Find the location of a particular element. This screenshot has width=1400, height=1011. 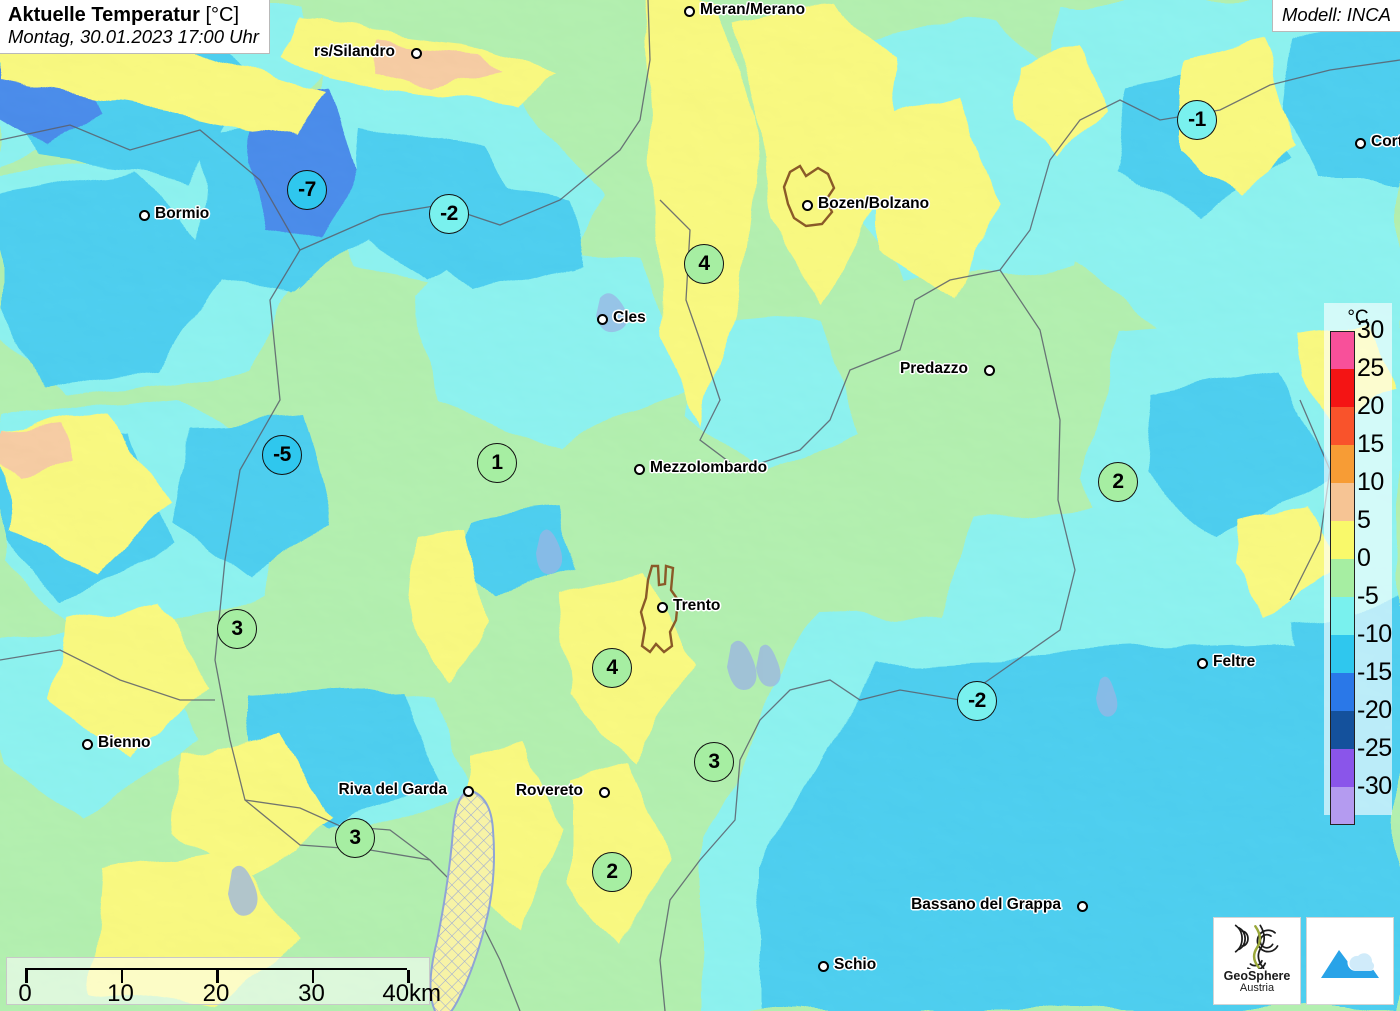

colorbar-stop: 20 is located at coordinates (1361, 419).